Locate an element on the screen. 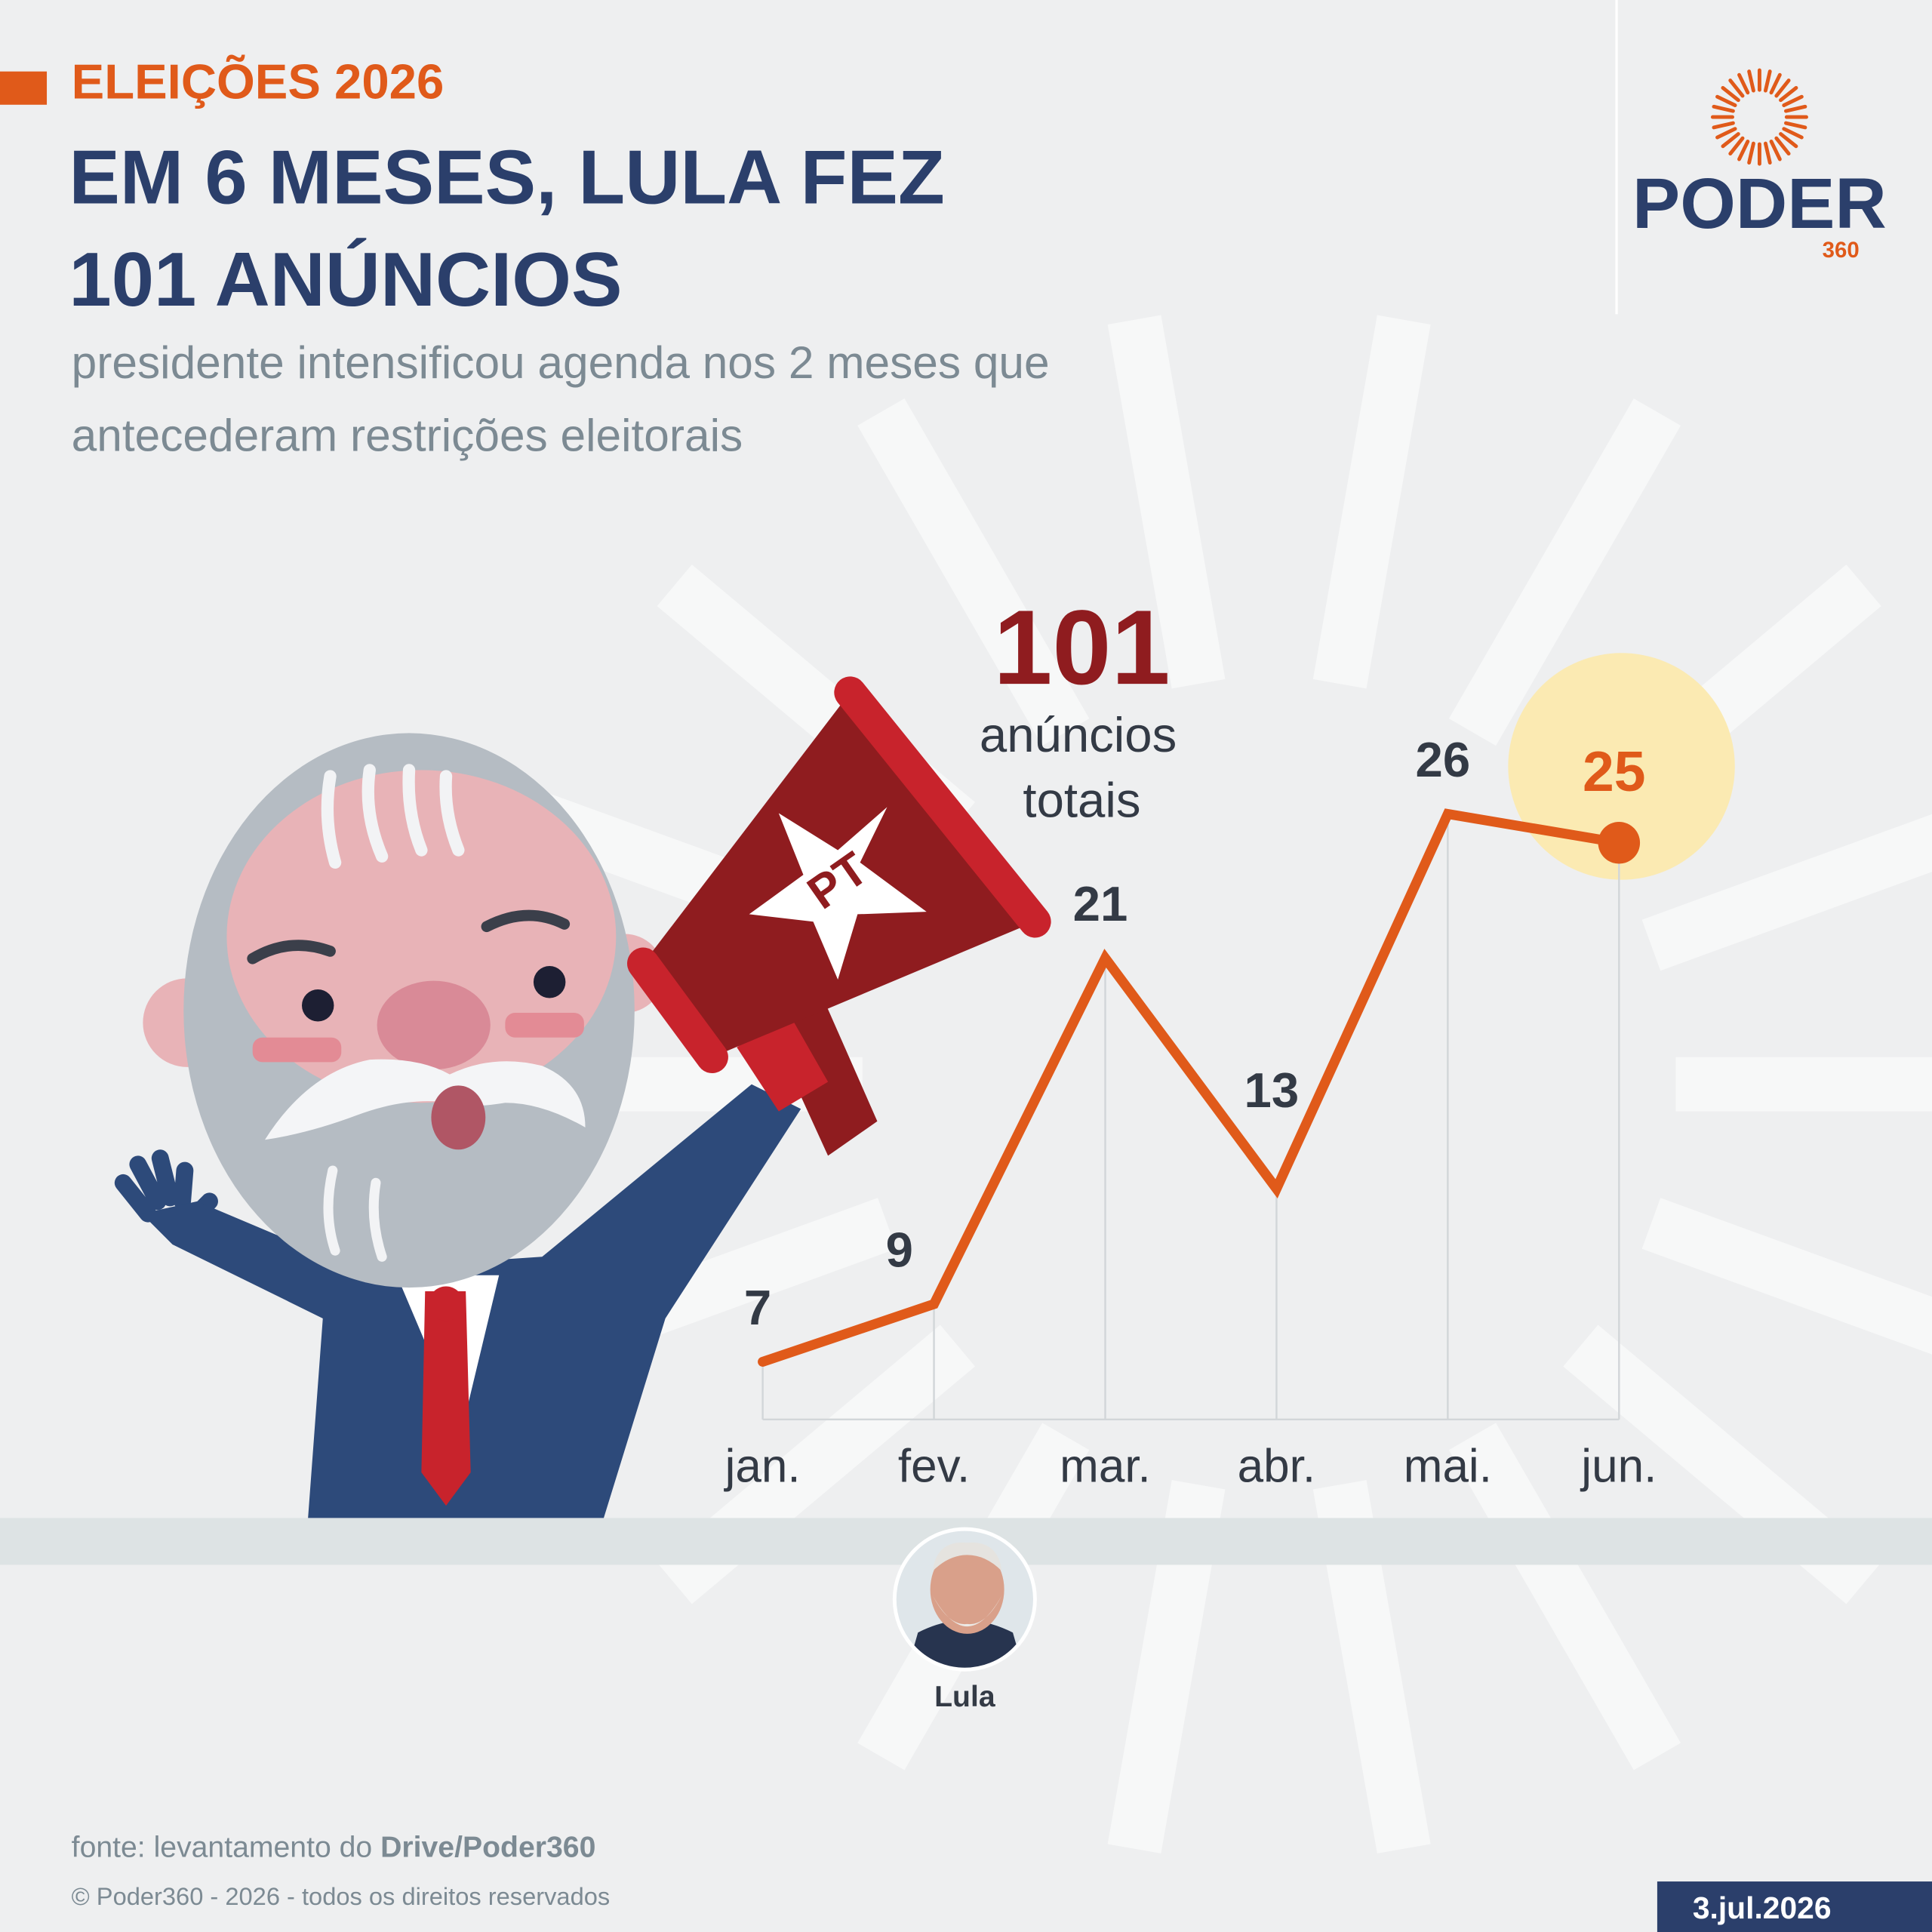  date-box is located at coordinates (1794, 1906).